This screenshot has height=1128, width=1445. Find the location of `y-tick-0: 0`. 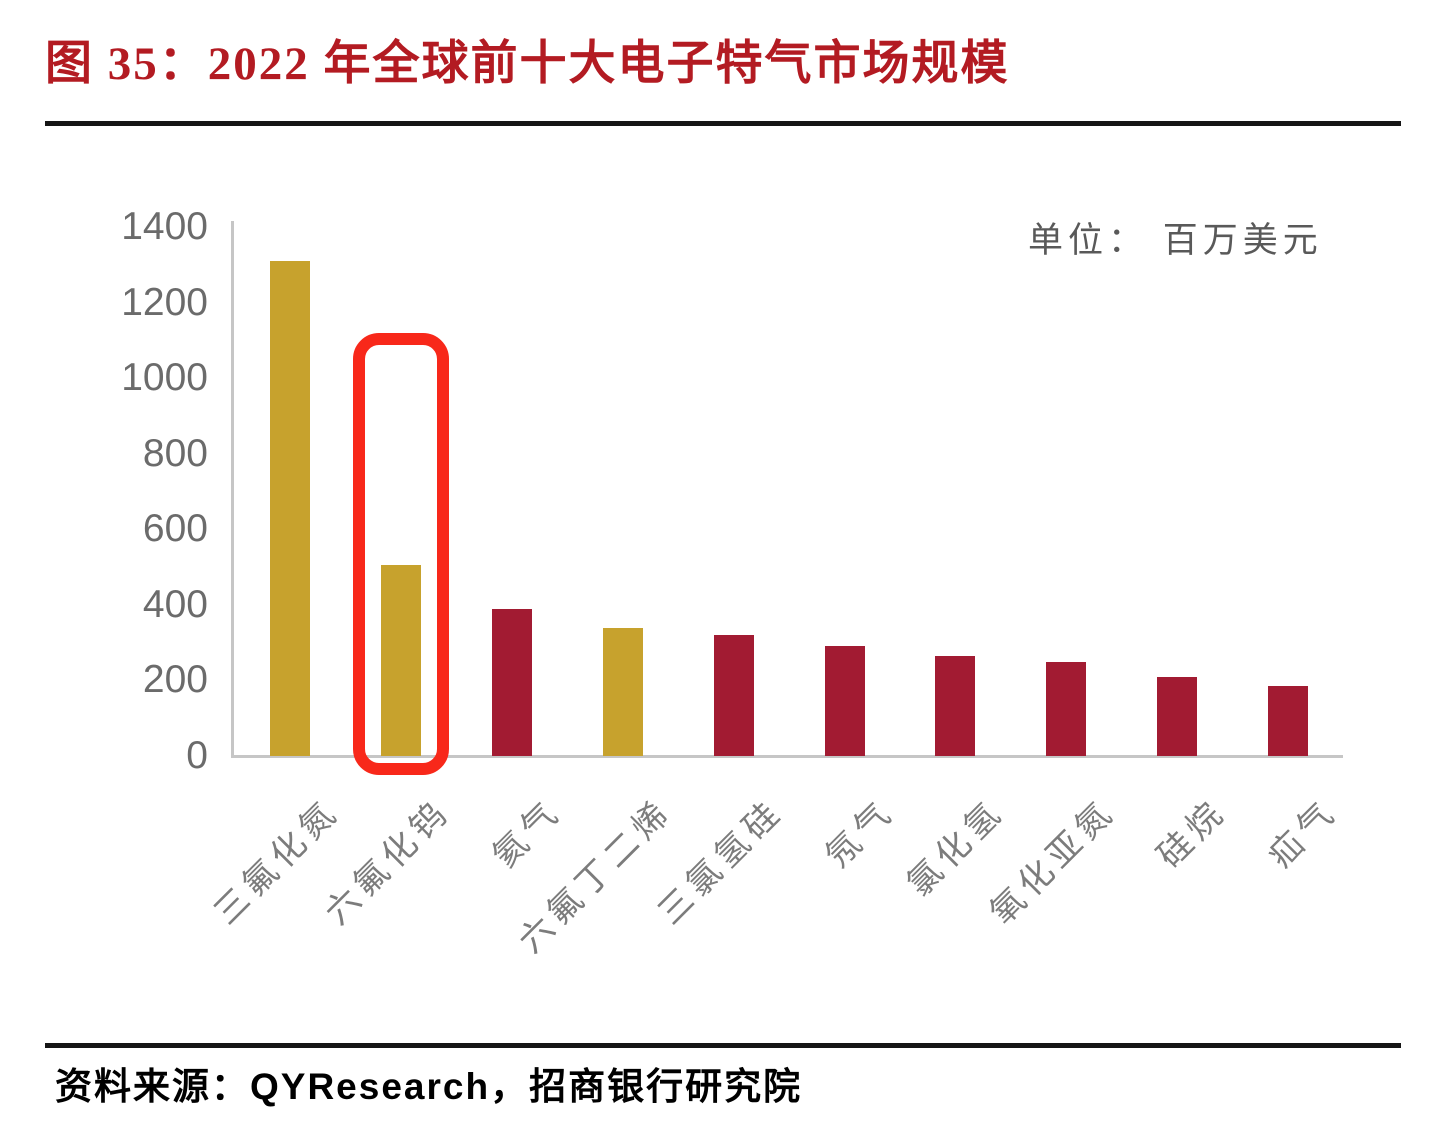

y-tick-0: 0 is located at coordinates (197, 755).